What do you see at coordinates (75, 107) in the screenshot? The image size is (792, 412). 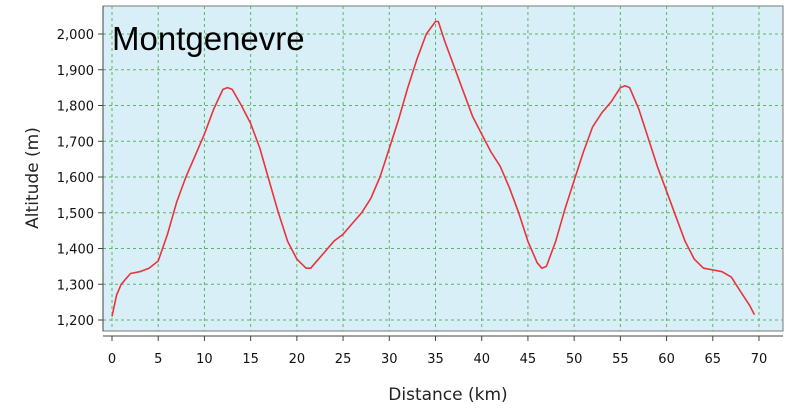 I see `y-tick-label: 1,800` at bounding box center [75, 107].